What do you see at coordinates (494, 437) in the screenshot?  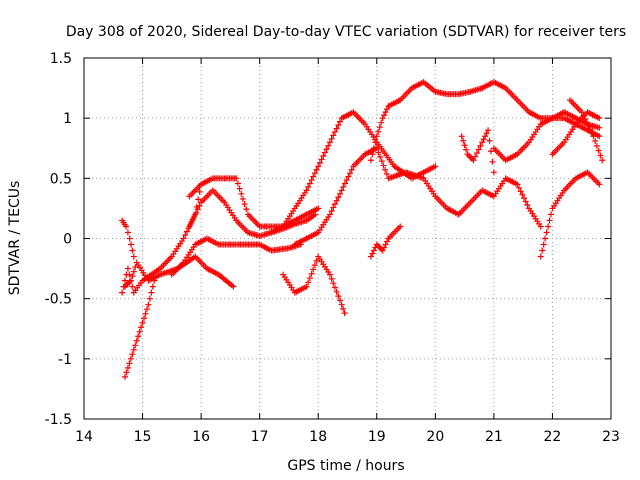 I see `x-tick-label: 21` at bounding box center [494, 437].